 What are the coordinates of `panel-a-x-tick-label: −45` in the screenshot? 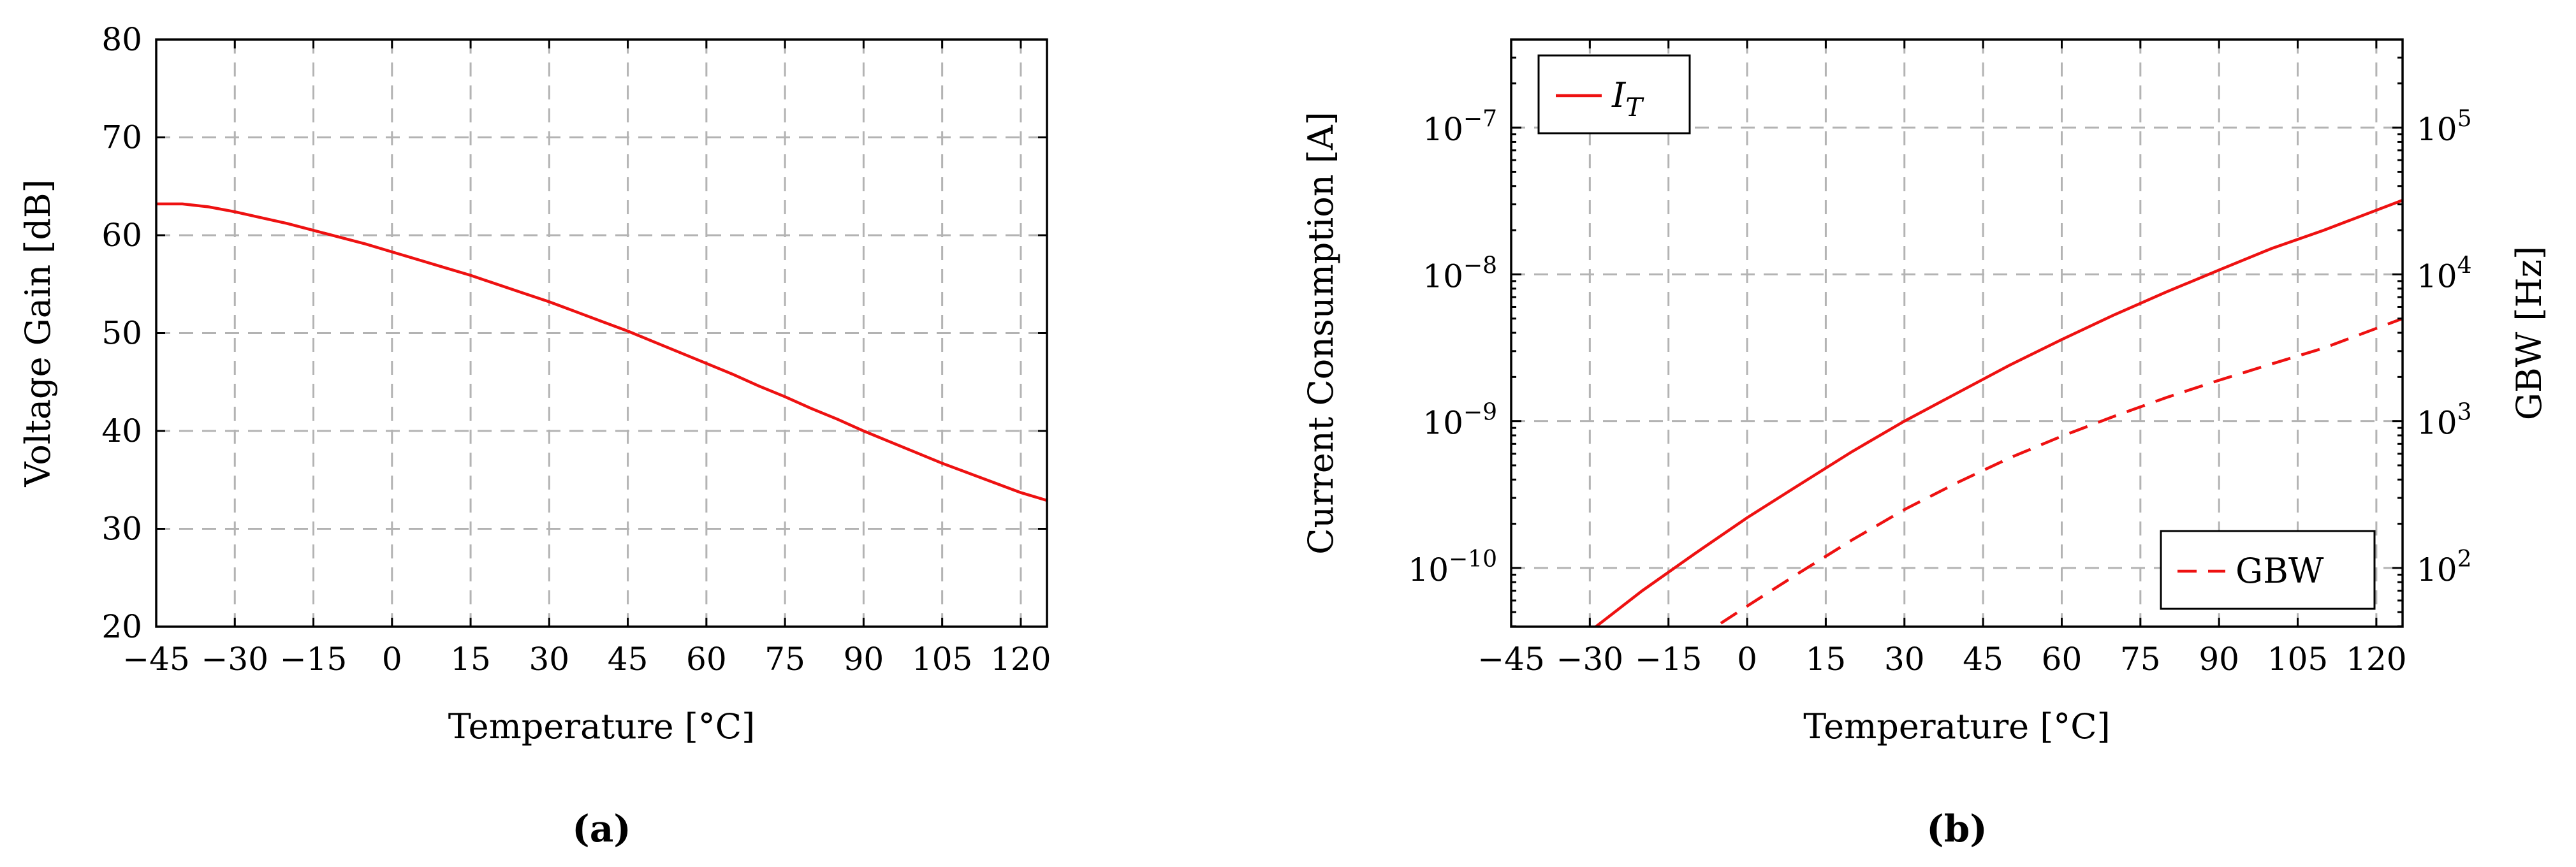 It's located at (156, 659).